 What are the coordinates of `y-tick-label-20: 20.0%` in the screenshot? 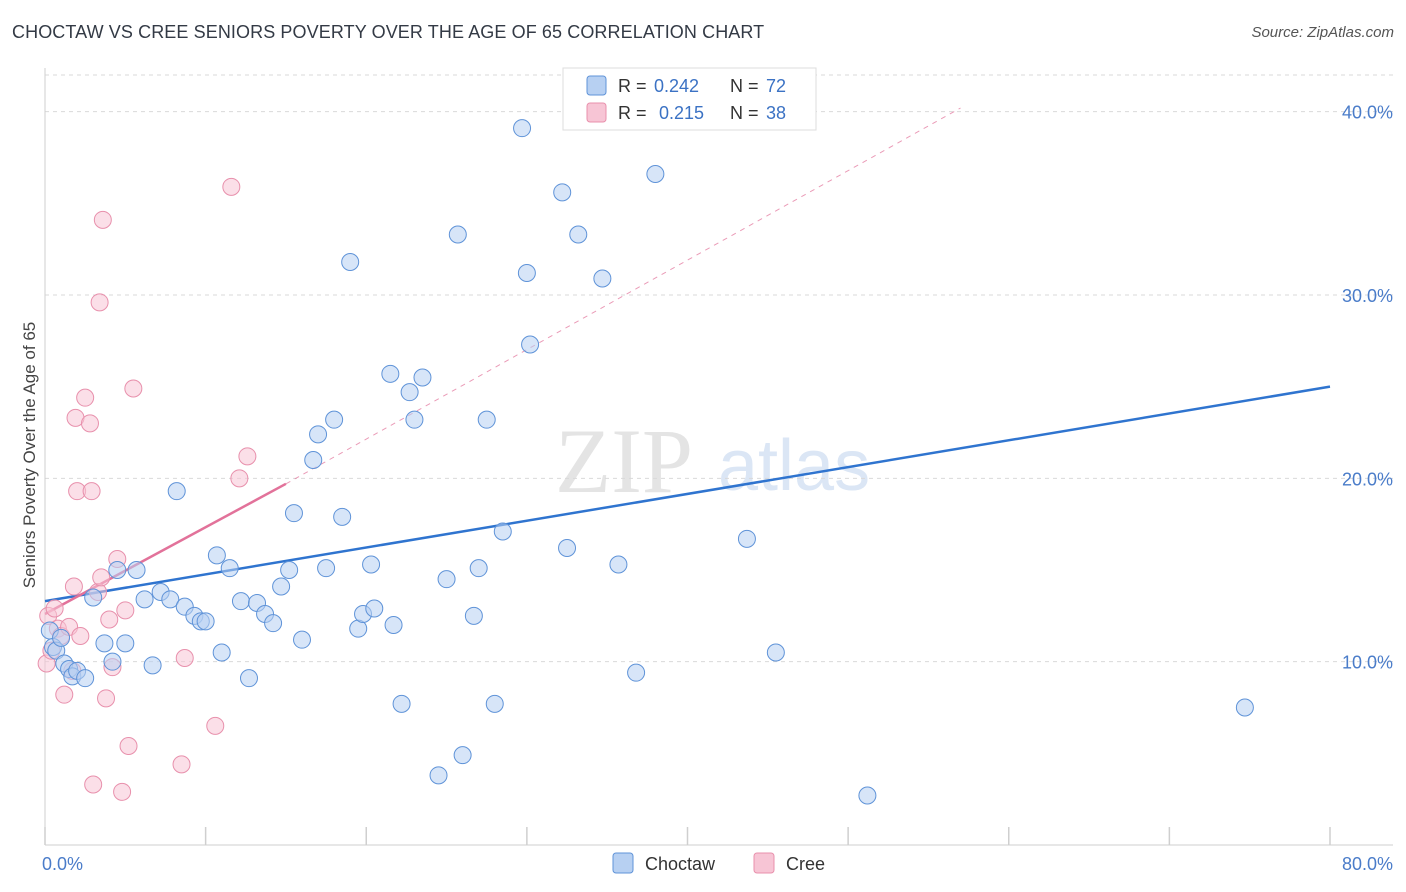 It's located at (1367, 479).